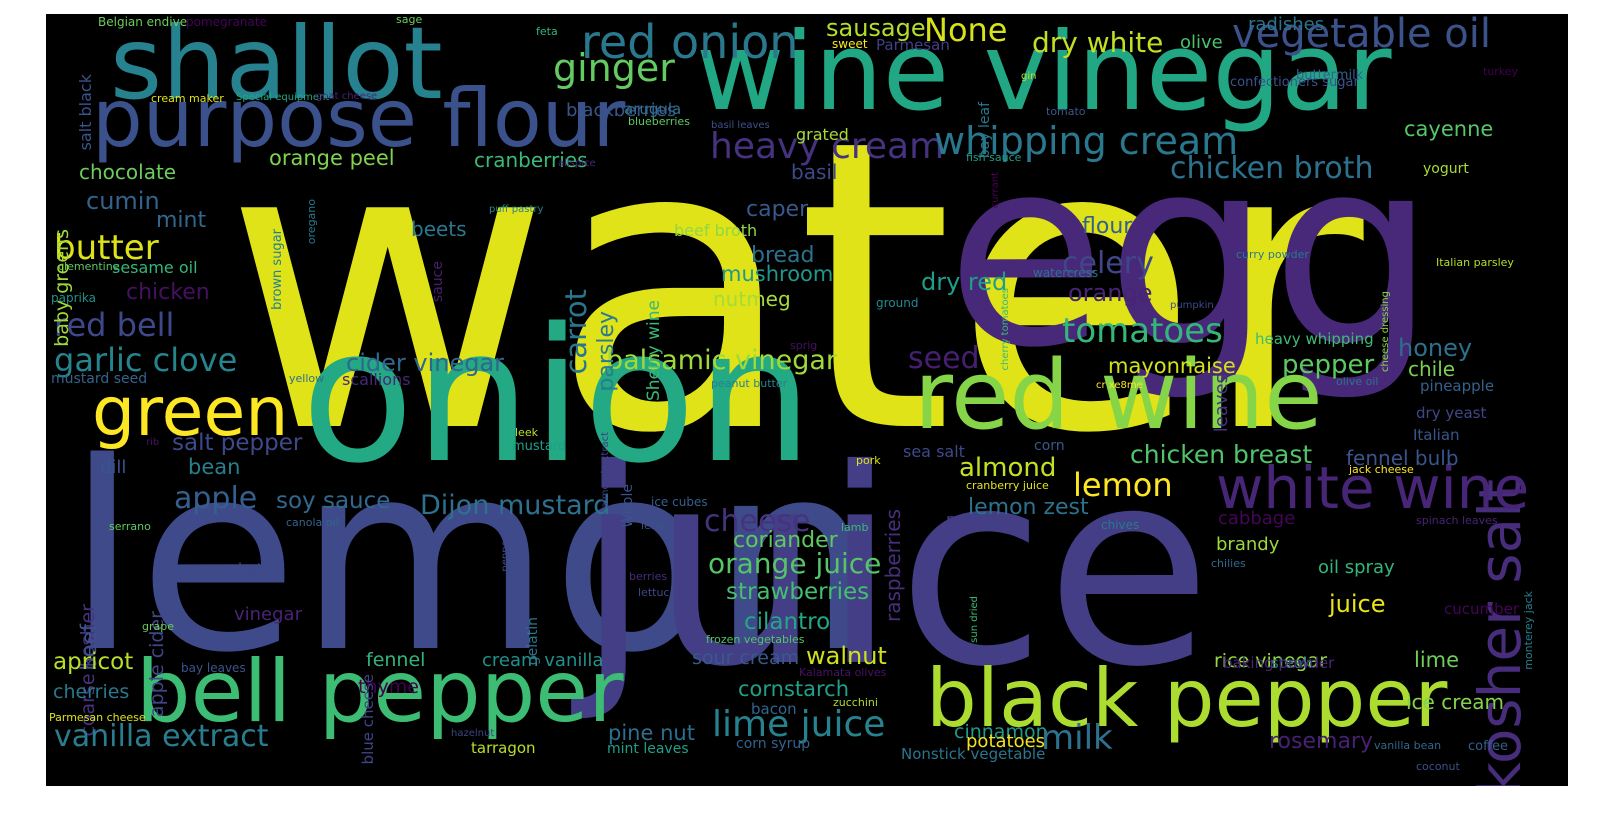 The image size is (1614, 818). What do you see at coordinates (130, 526) in the screenshot?
I see `word-175: serrano` at bounding box center [130, 526].